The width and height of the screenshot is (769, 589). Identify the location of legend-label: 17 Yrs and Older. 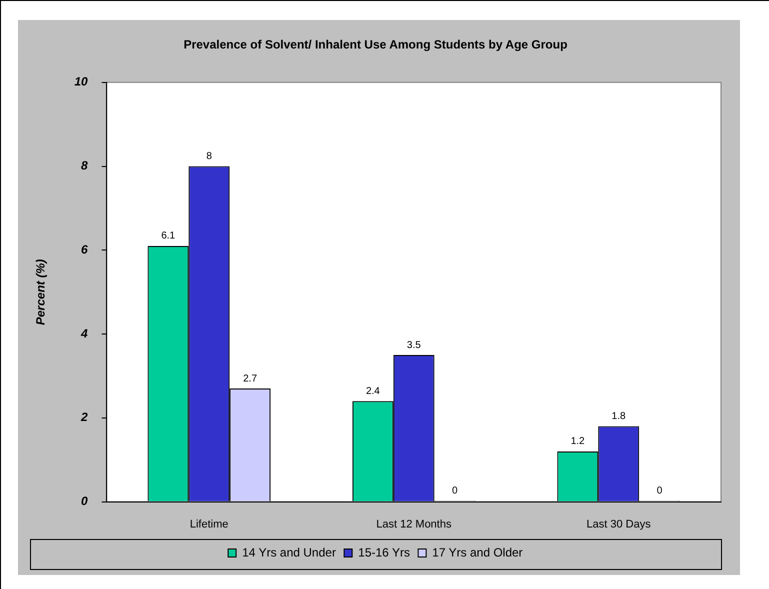
(477, 552).